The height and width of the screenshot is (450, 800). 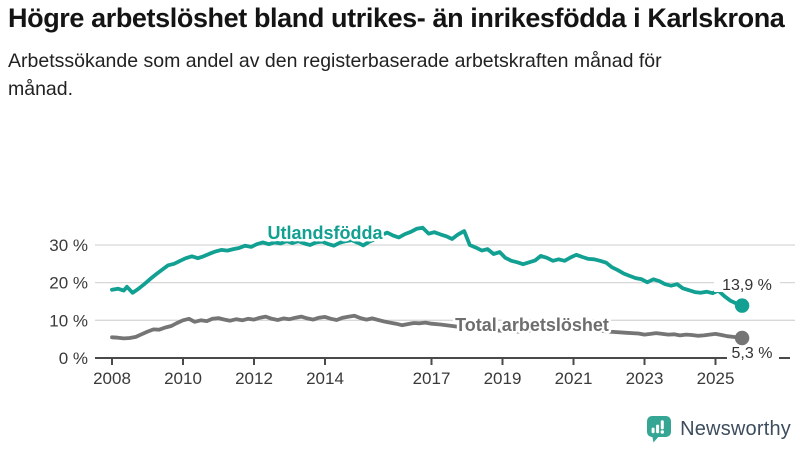 I want to click on line-utlandsfodda, so click(x=427, y=266).